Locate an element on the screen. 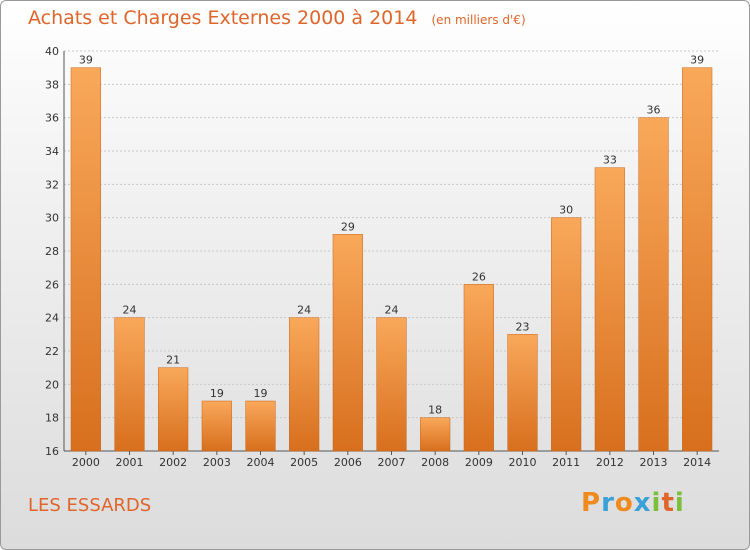 The width and height of the screenshot is (750, 550). y-tick-label: 28 is located at coordinates (52, 251).